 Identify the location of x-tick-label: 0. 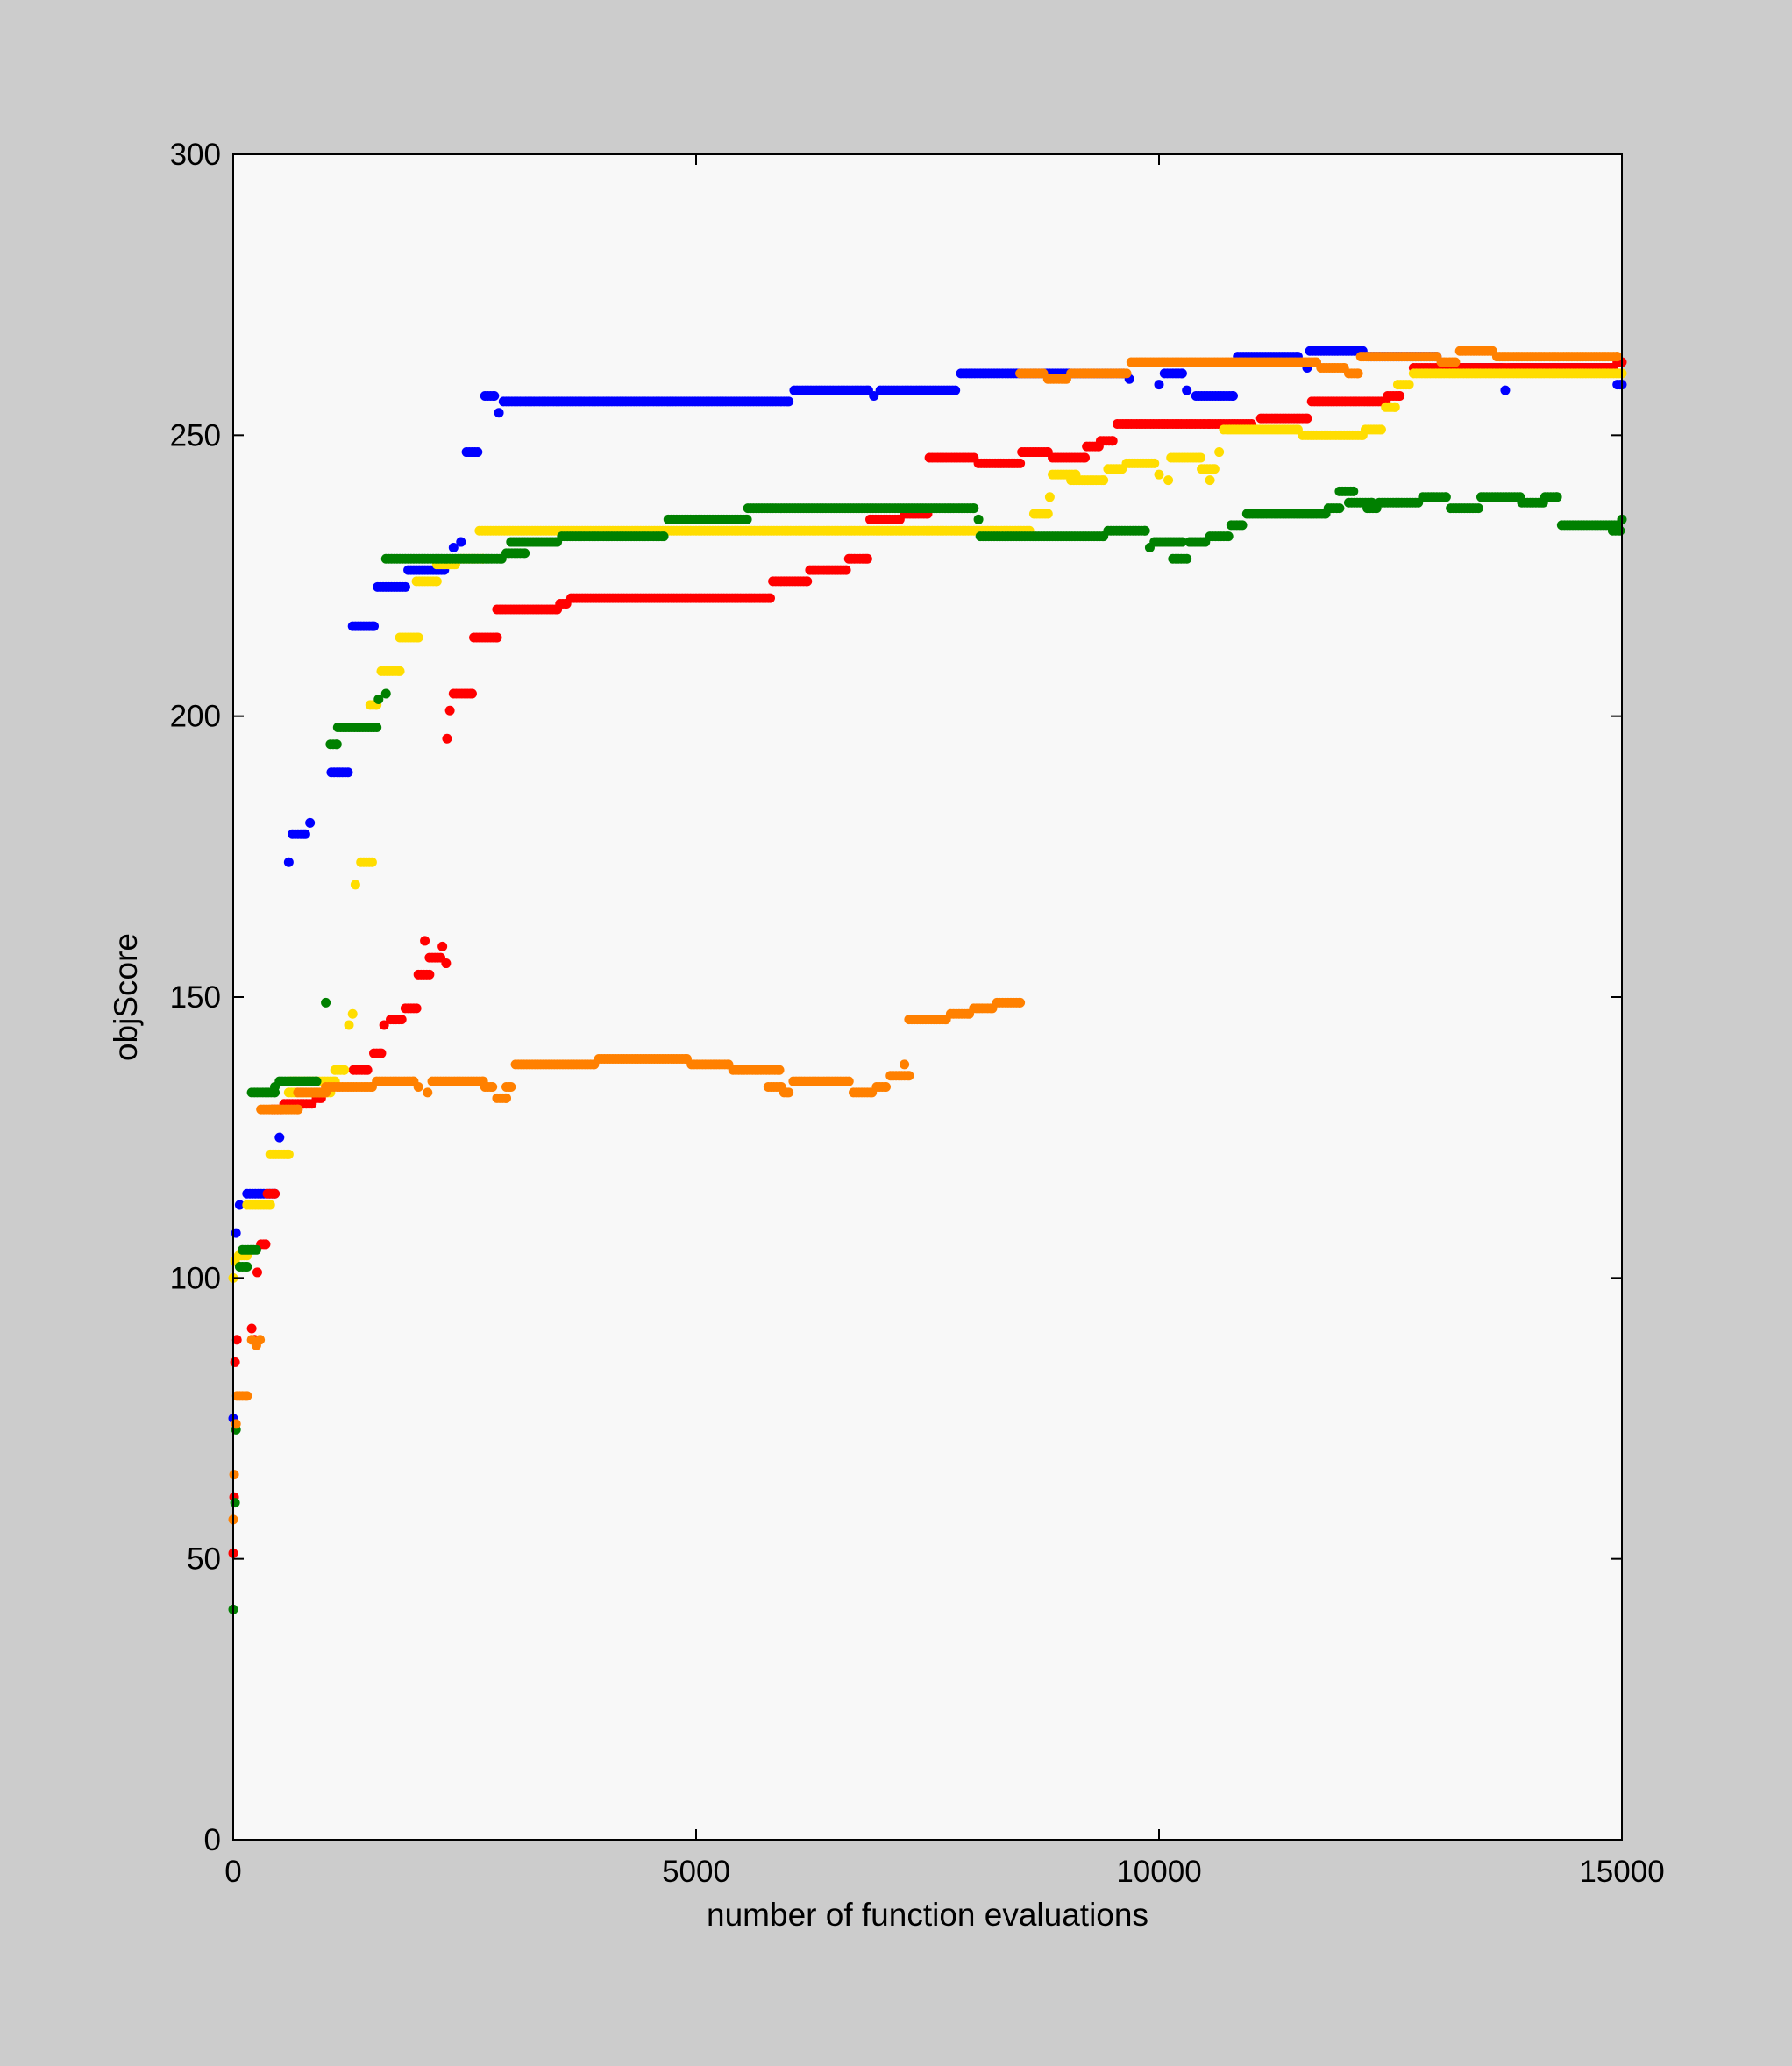
(232, 1872).